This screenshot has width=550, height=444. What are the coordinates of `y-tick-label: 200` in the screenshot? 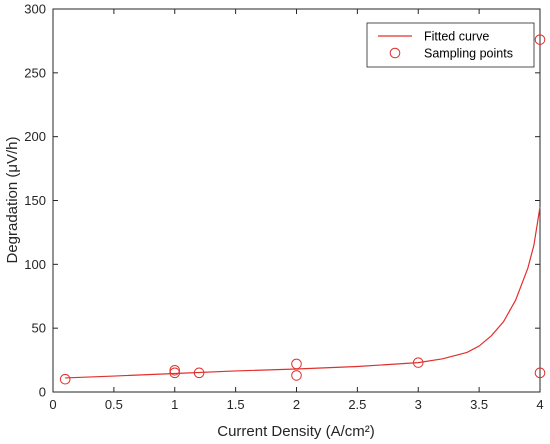 It's located at (35, 136).